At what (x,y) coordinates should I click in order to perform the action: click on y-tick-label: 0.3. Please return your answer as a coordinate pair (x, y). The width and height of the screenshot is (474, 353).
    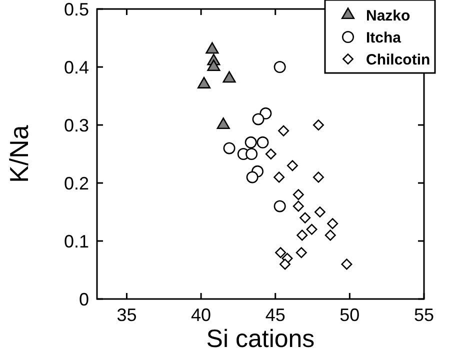
    Looking at the image, I should click on (76, 125).